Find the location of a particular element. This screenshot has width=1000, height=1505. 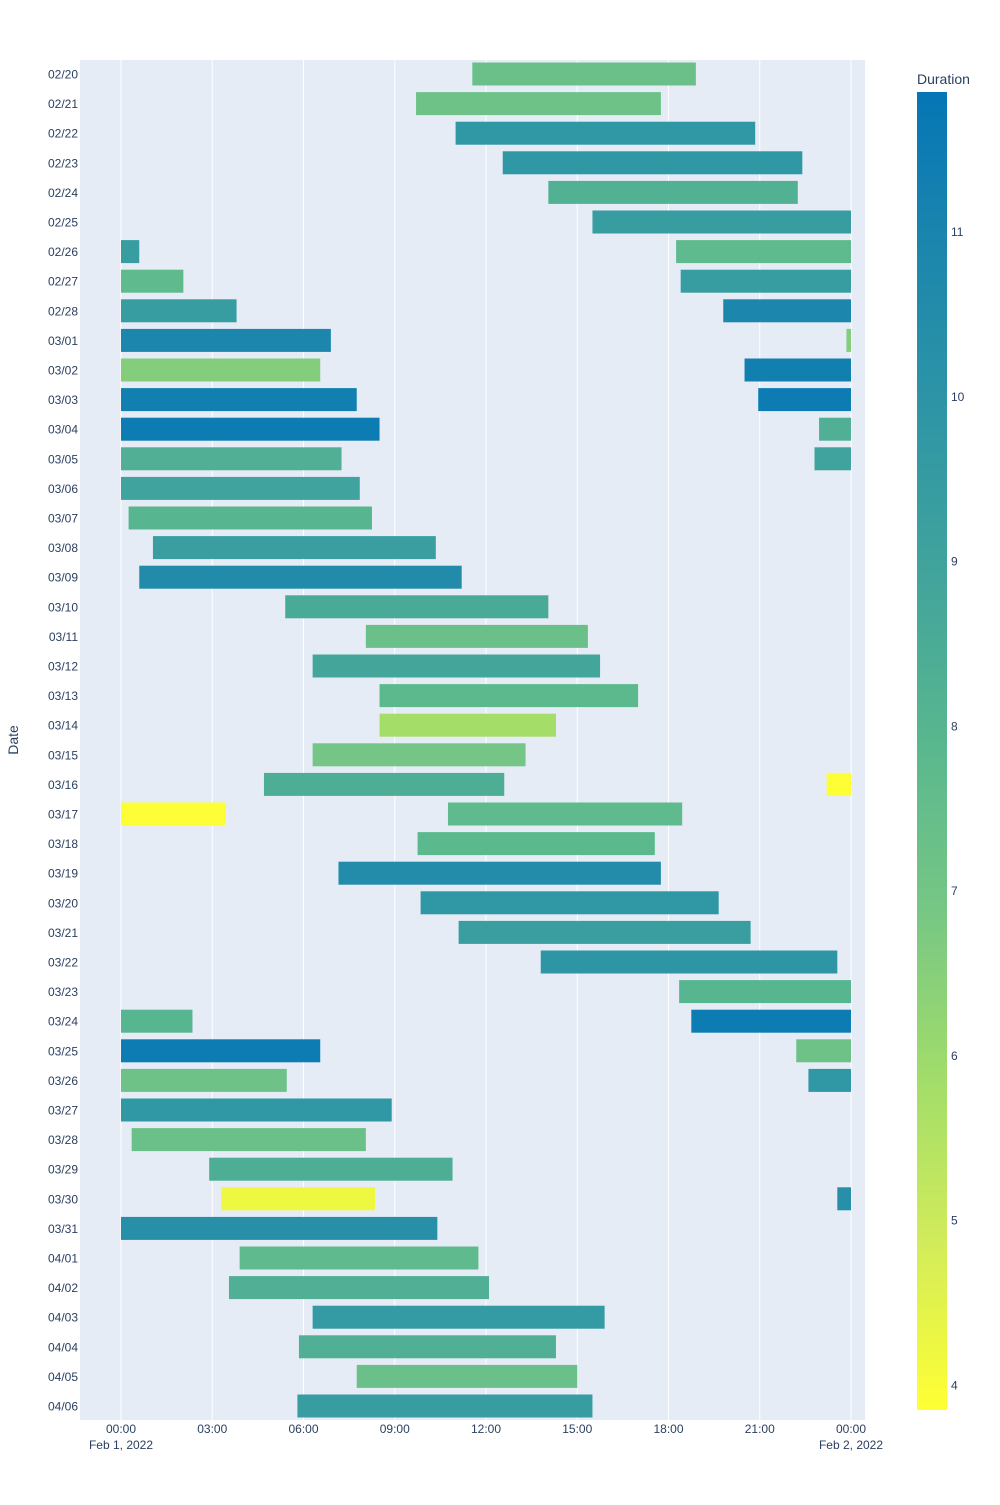

x-tick-label: 03:00 is located at coordinates (212, 1429).